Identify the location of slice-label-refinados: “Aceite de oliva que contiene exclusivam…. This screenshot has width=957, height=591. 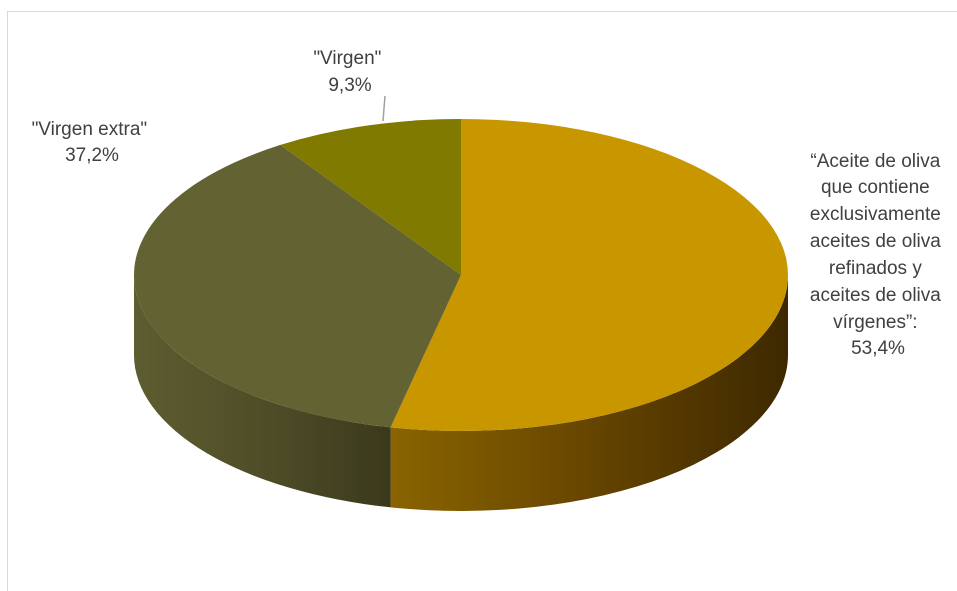
(878, 255).